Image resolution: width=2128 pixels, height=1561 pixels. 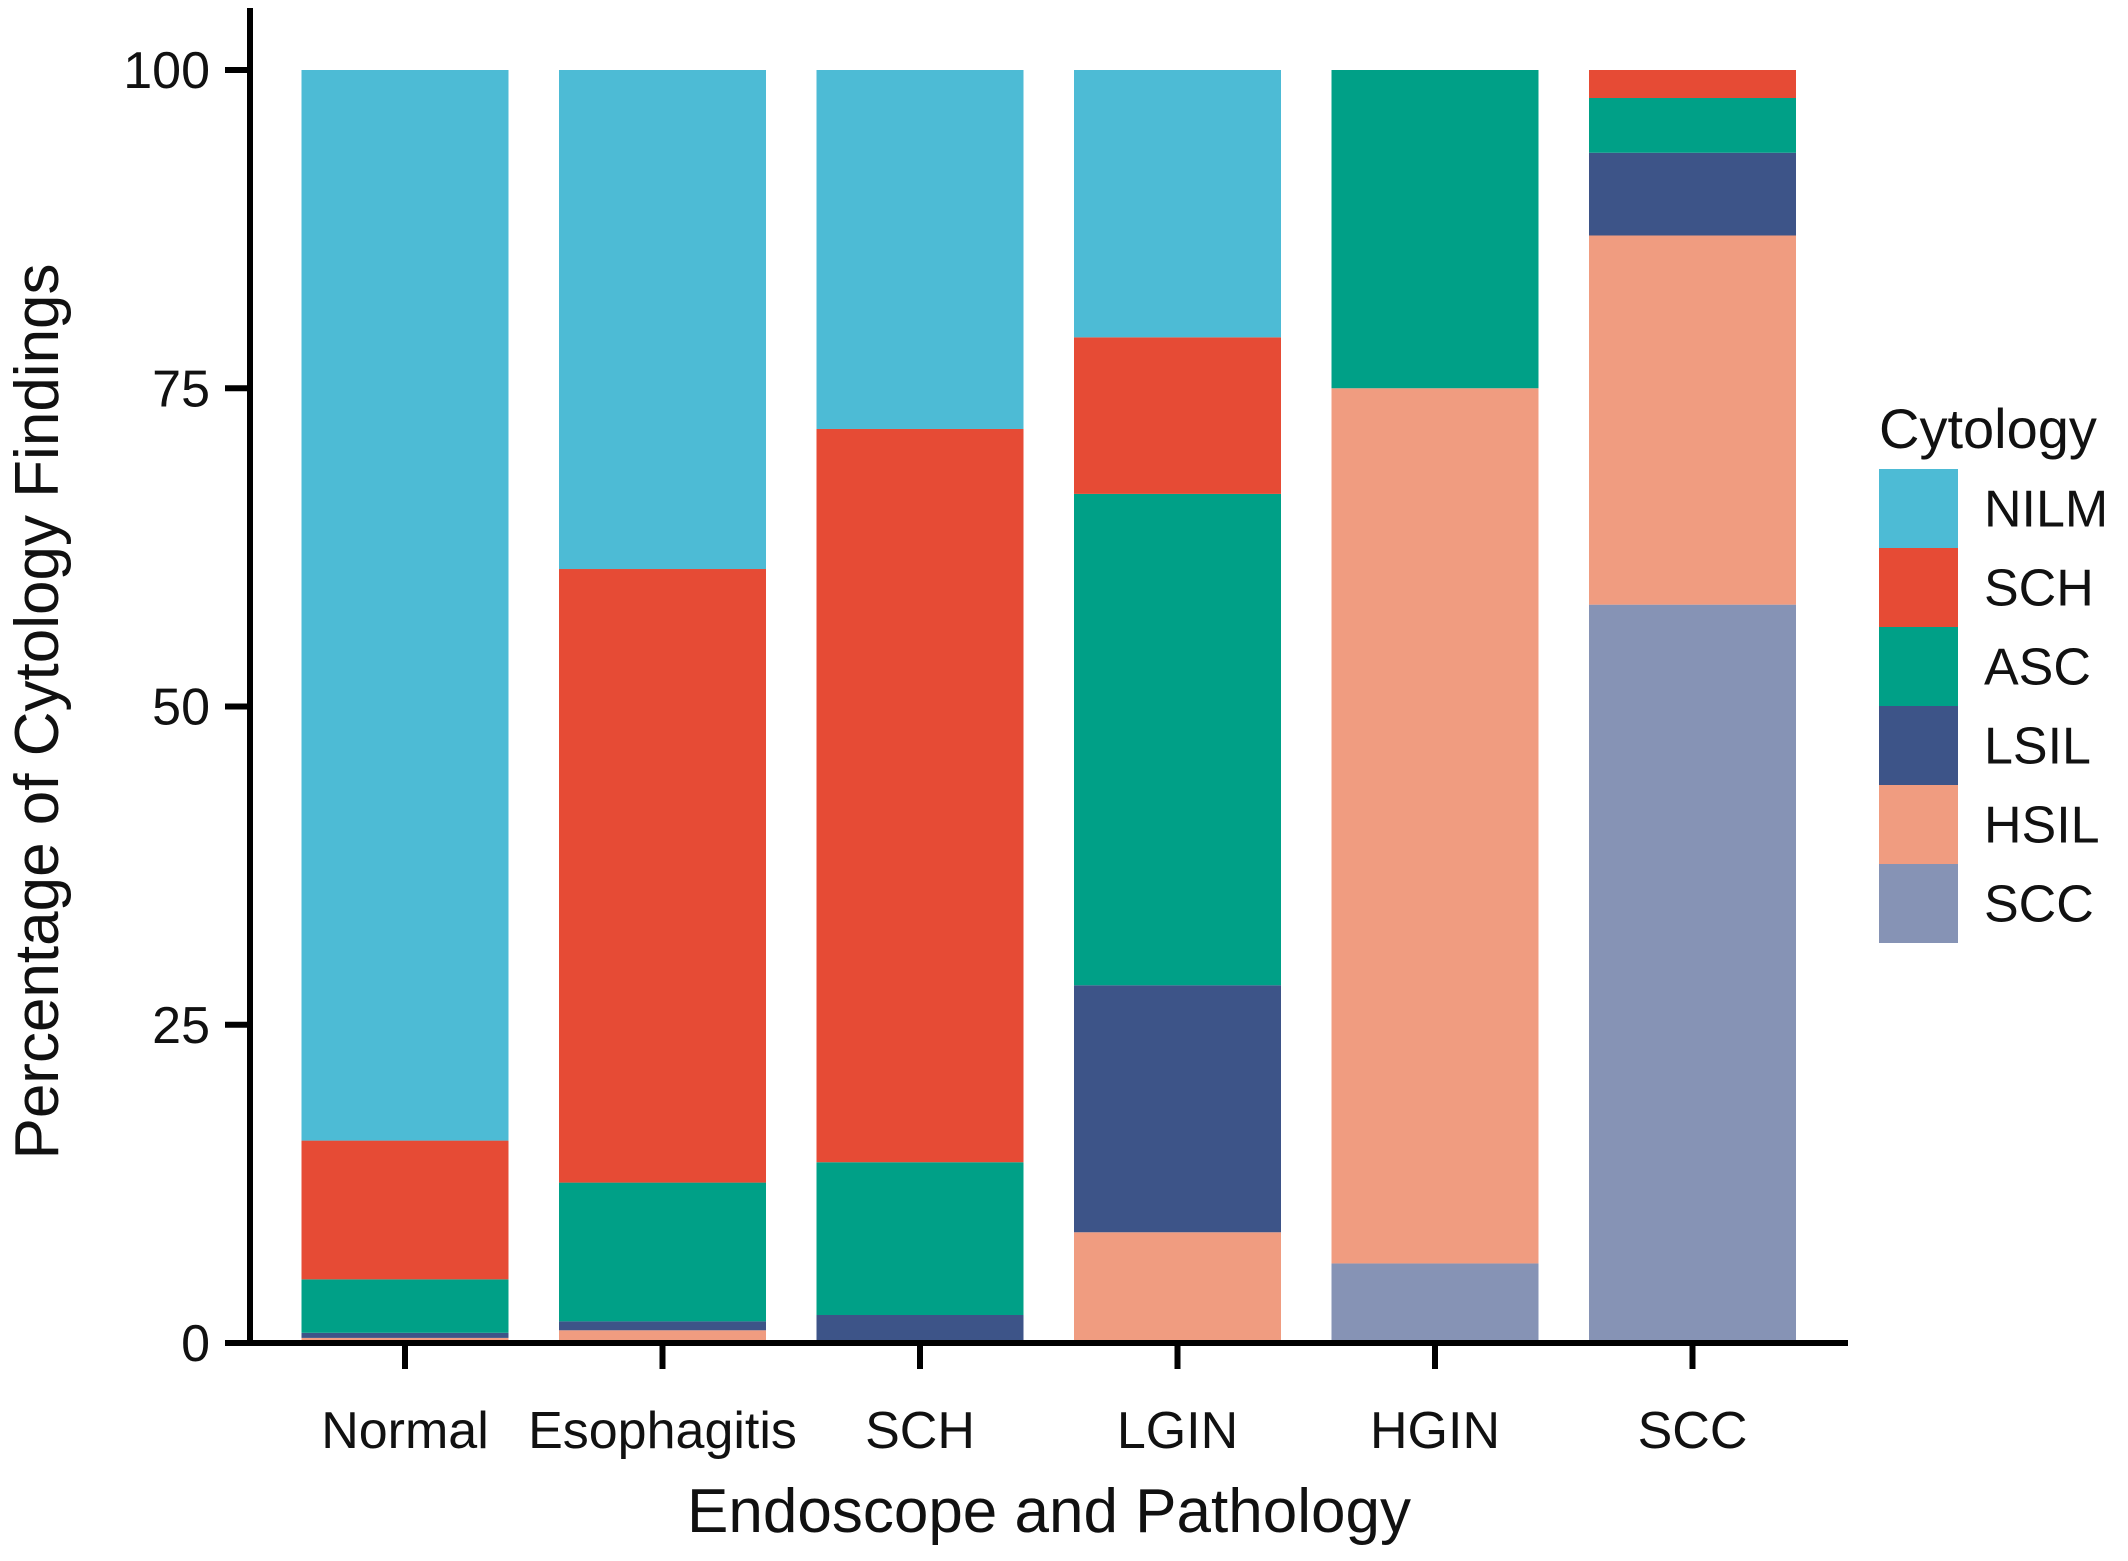 What do you see at coordinates (1988, 428) in the screenshot?
I see `legend-title: Cytology` at bounding box center [1988, 428].